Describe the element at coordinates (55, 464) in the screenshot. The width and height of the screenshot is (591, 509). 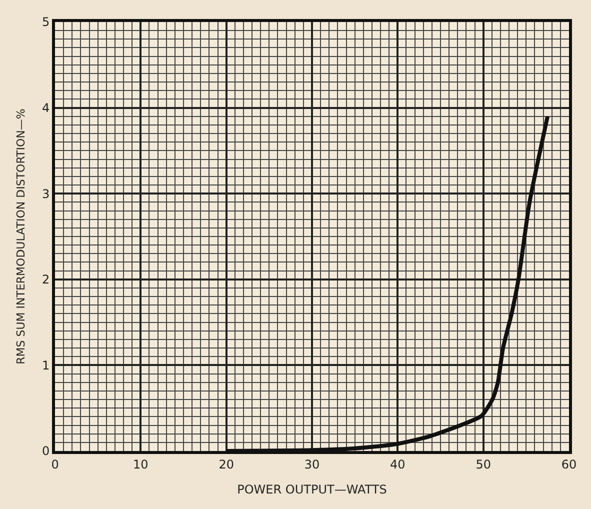
I see `x-tick-label: 0` at that location.